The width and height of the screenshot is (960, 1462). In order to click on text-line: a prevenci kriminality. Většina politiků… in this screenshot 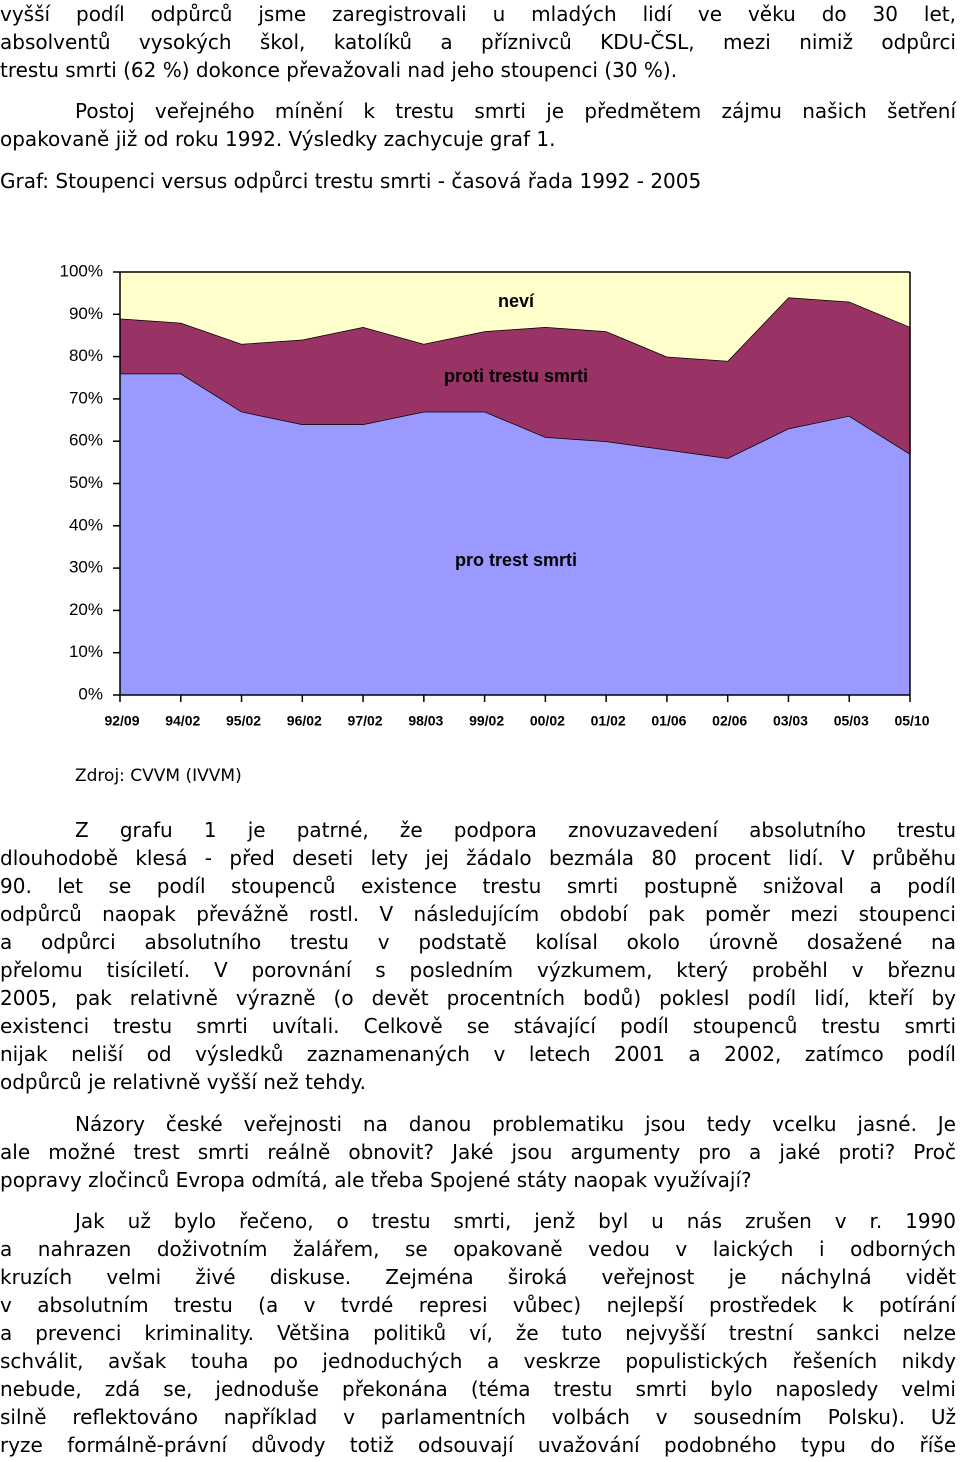, I will do `click(478, 1333)`.